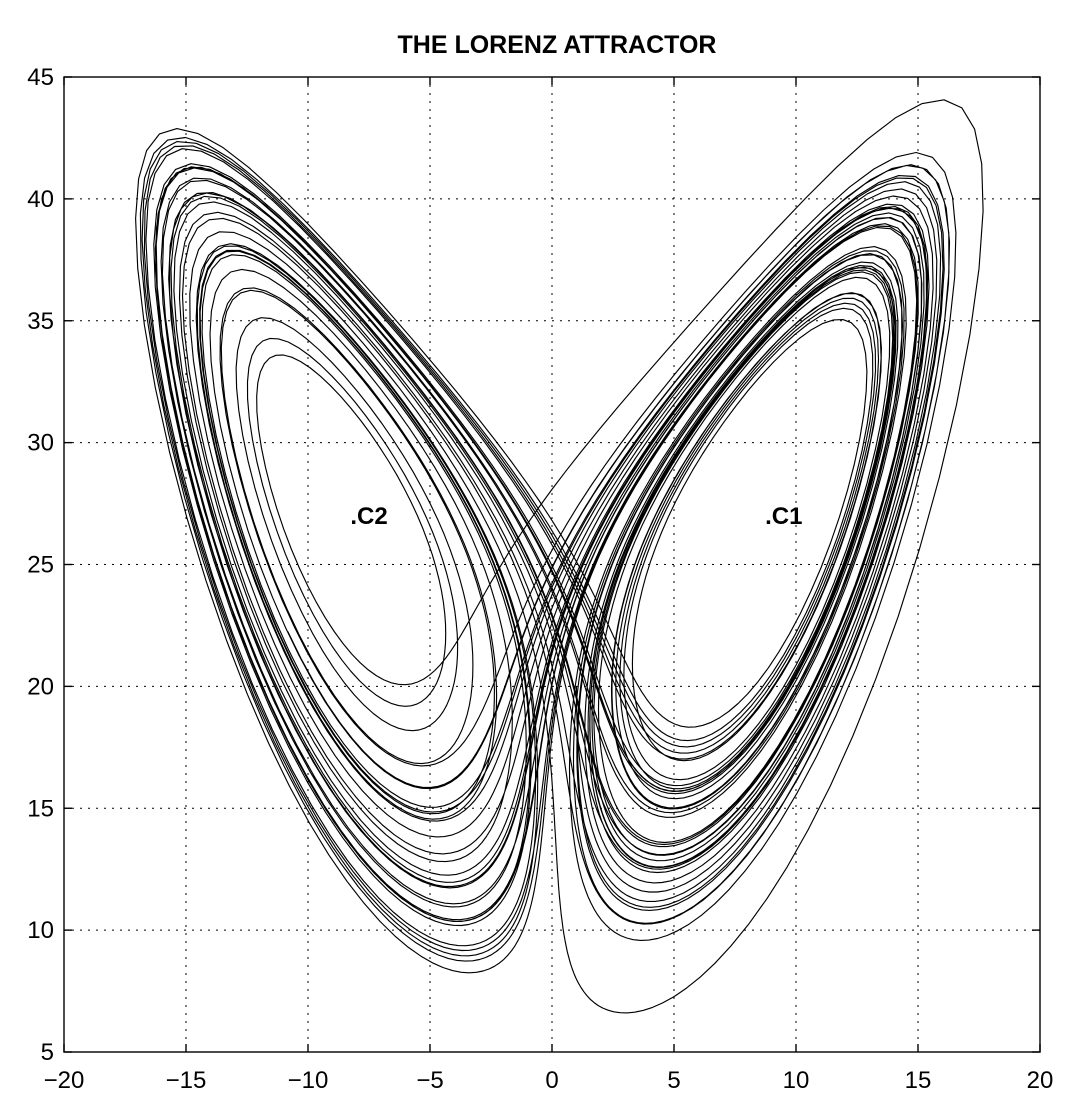  What do you see at coordinates (186, 1080) in the screenshot?
I see `x-tick-label: −15` at bounding box center [186, 1080].